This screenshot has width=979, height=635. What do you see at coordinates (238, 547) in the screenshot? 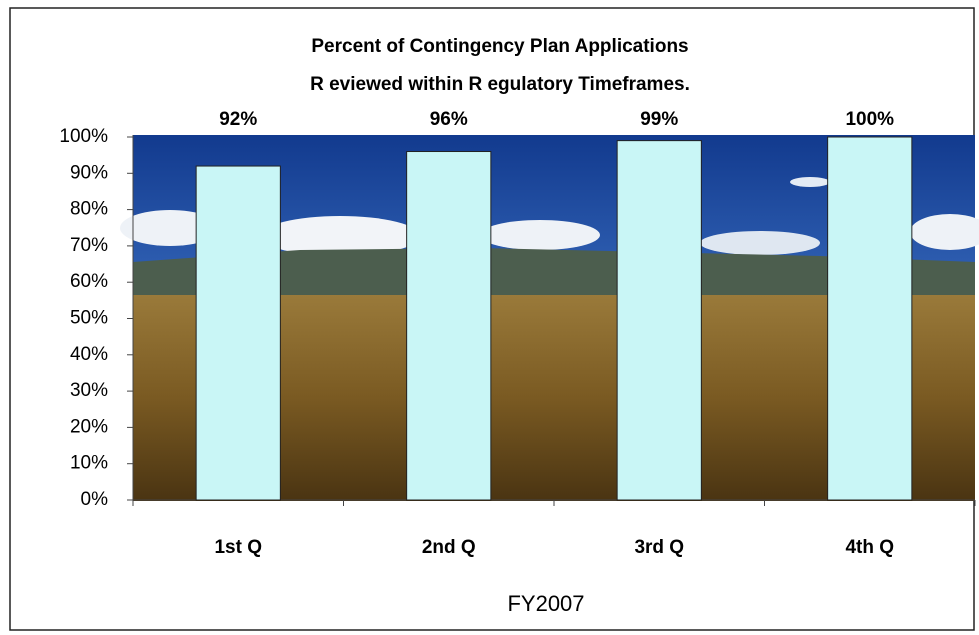
I see `x-tick-label: 1st Q` at bounding box center [238, 547].